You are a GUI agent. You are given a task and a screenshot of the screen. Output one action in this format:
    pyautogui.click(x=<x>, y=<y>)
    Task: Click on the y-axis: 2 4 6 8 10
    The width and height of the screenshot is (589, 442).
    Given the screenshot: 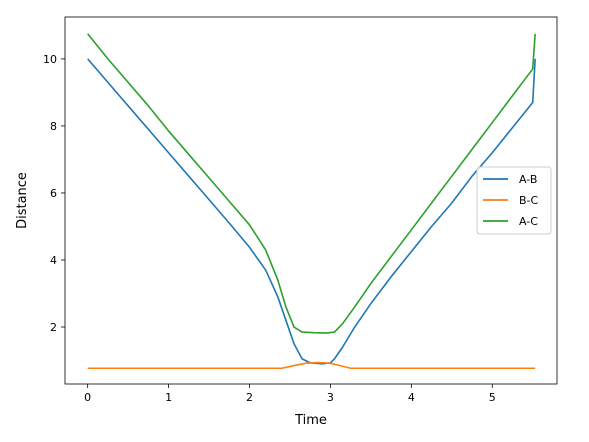 What is the action you would take?
    pyautogui.click(x=54, y=193)
    